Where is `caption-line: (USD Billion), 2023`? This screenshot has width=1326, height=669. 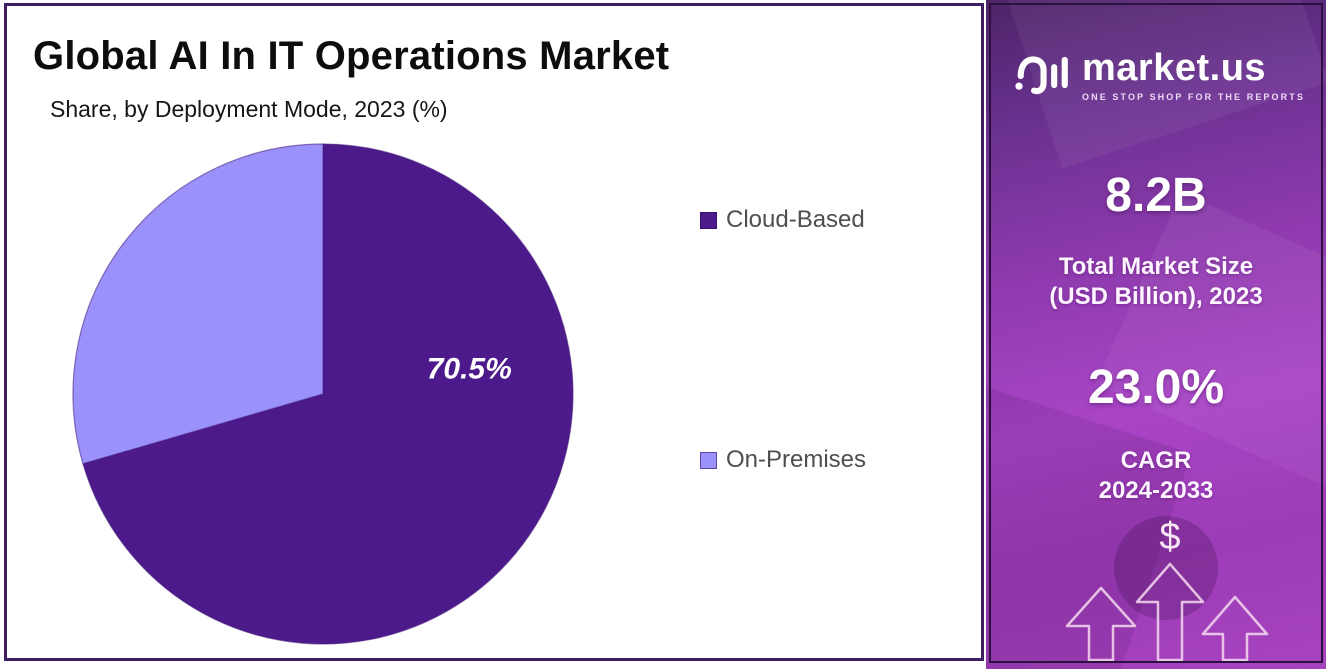
caption-line: (USD Billion), 2023 is located at coordinates (1156, 296).